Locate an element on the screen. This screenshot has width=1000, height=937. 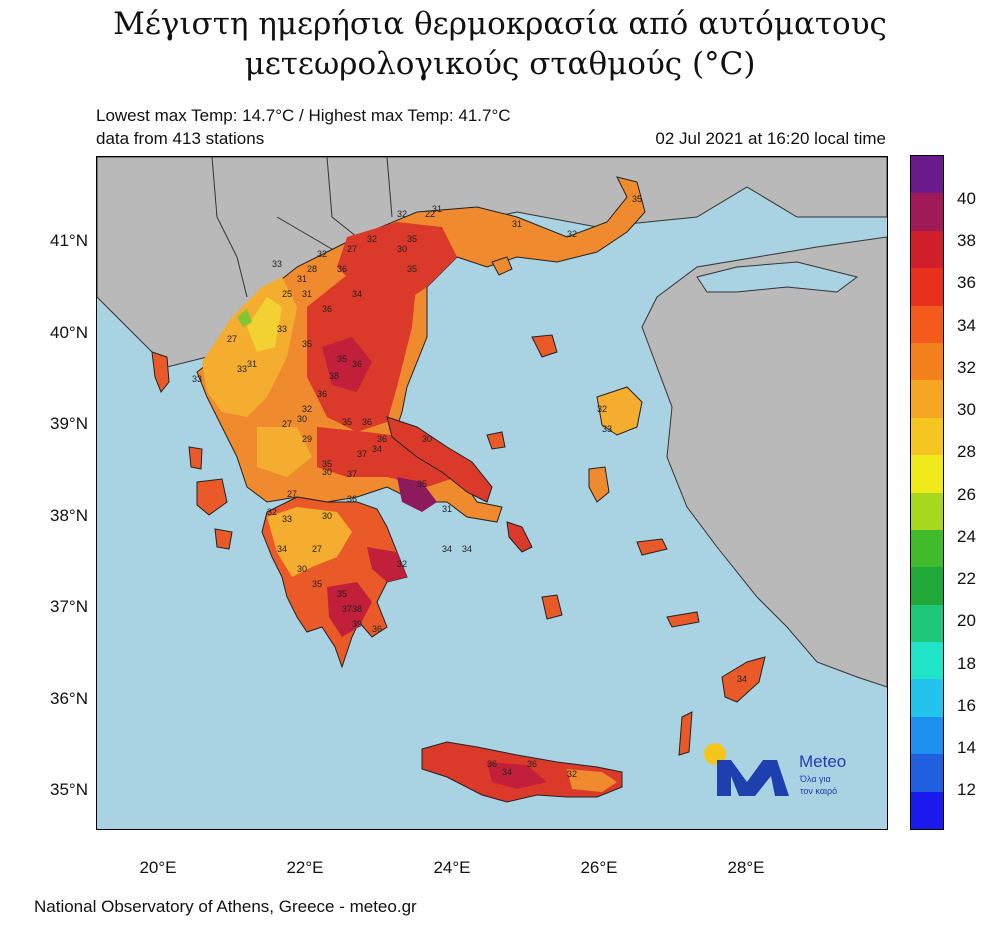
colorbar-label: 38 is located at coordinates (966, 240).